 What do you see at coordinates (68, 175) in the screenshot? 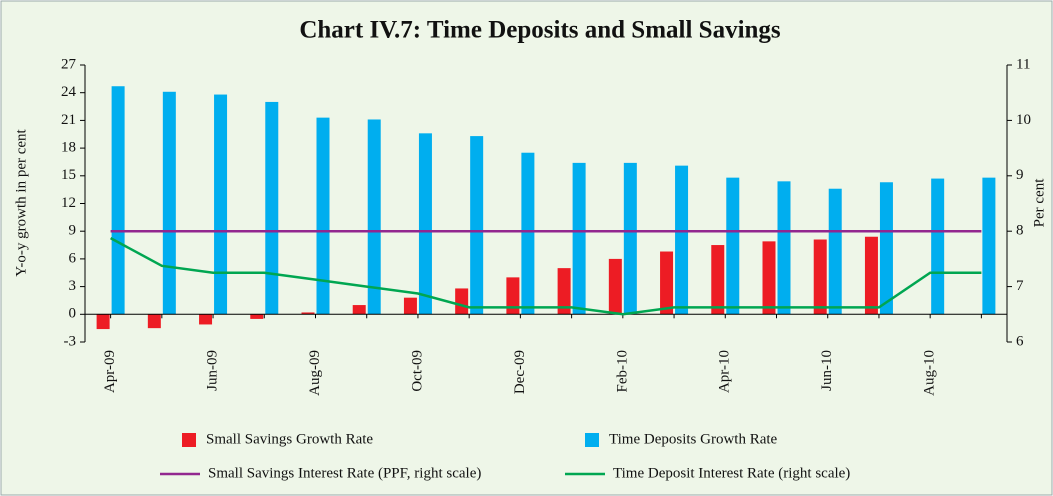
I see `y-tick-label: 15` at bounding box center [68, 175].